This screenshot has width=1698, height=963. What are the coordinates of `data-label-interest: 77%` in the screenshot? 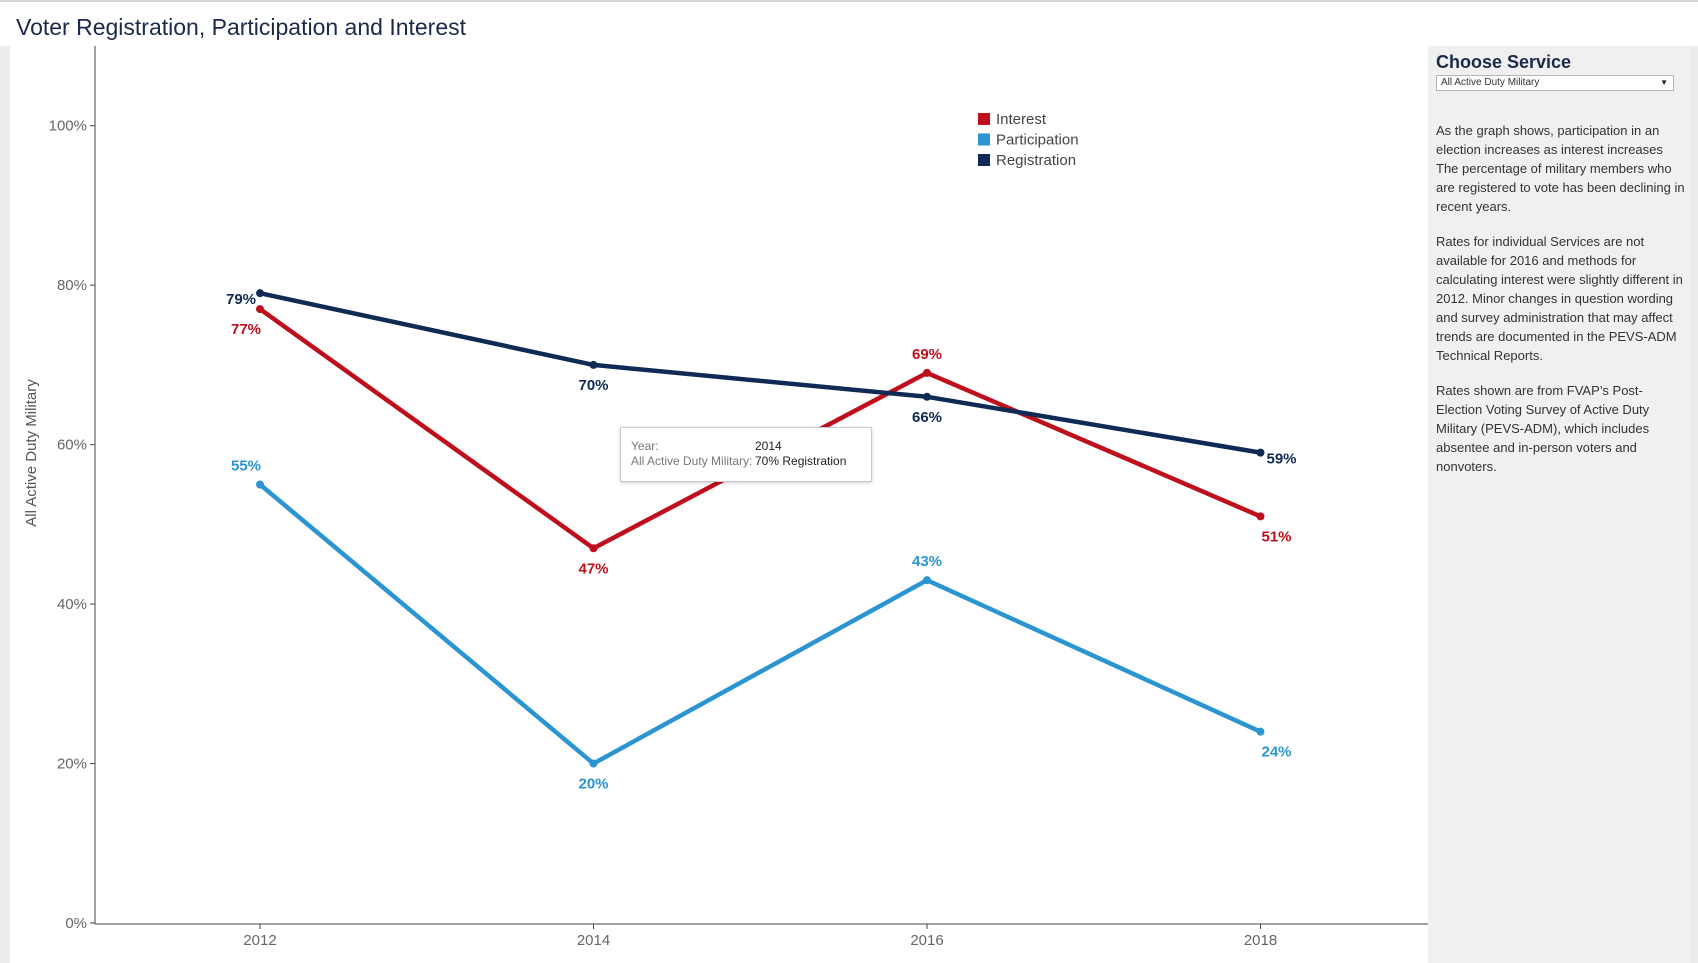 It's located at (246, 329).